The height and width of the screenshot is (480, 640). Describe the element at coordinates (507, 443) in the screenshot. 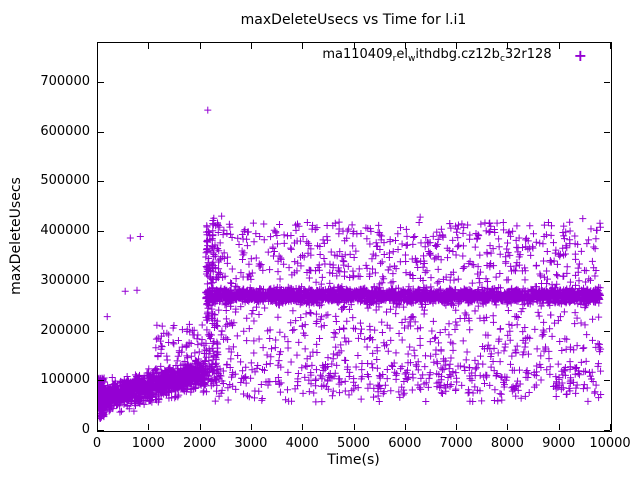

I see `x-tick-label: 8000` at that location.